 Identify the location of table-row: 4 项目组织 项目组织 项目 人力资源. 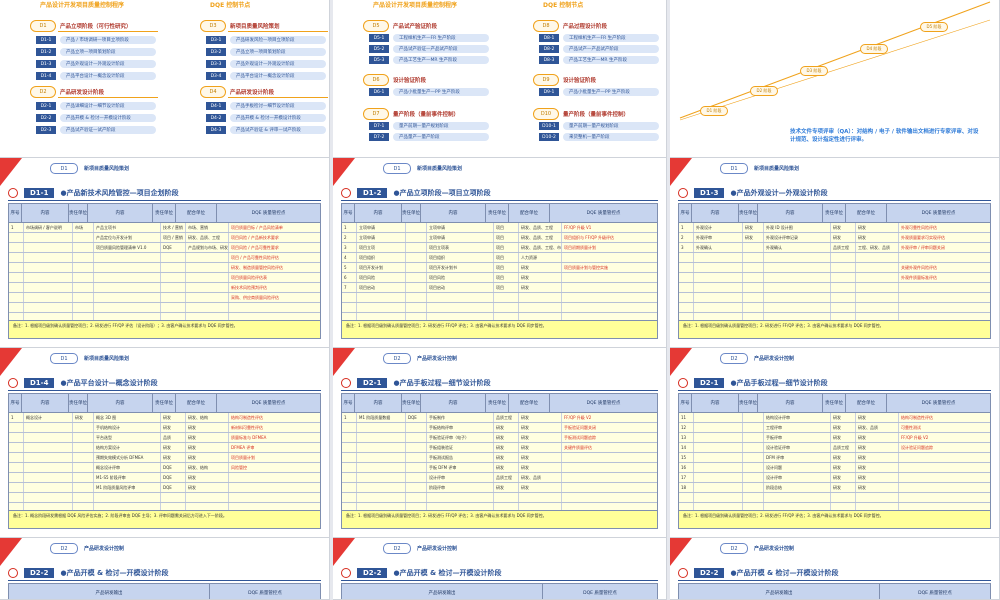
(499, 258).